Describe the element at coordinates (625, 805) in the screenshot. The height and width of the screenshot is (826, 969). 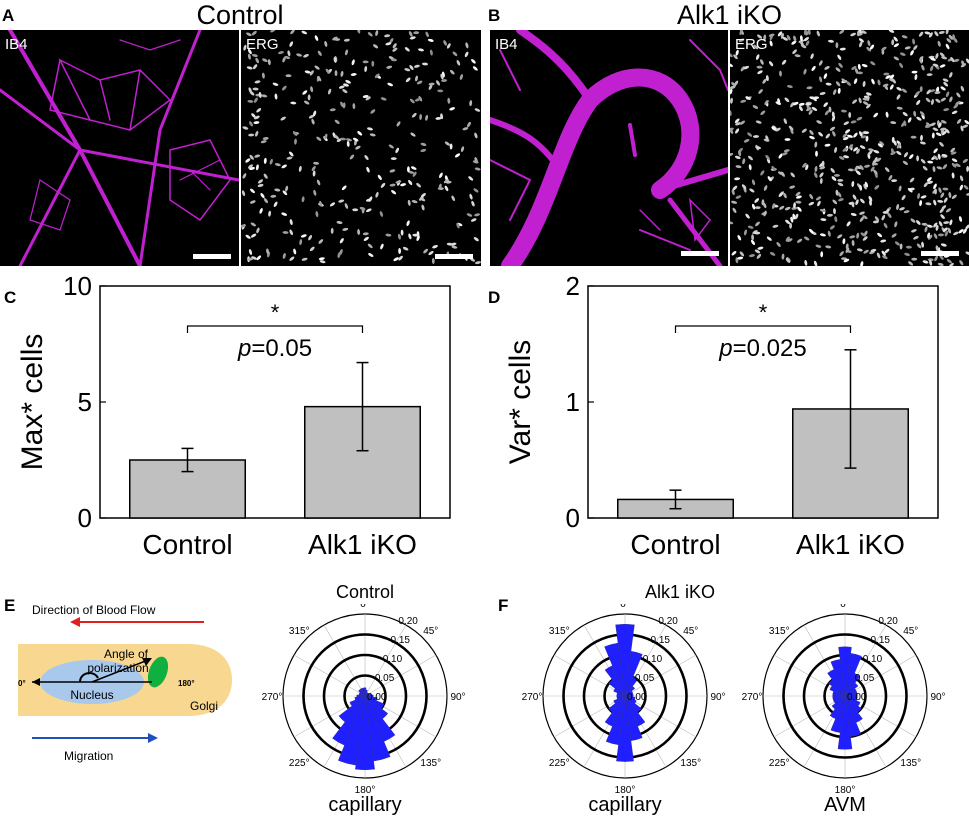
I see `polar-f-caption-capillary: capillary` at that location.